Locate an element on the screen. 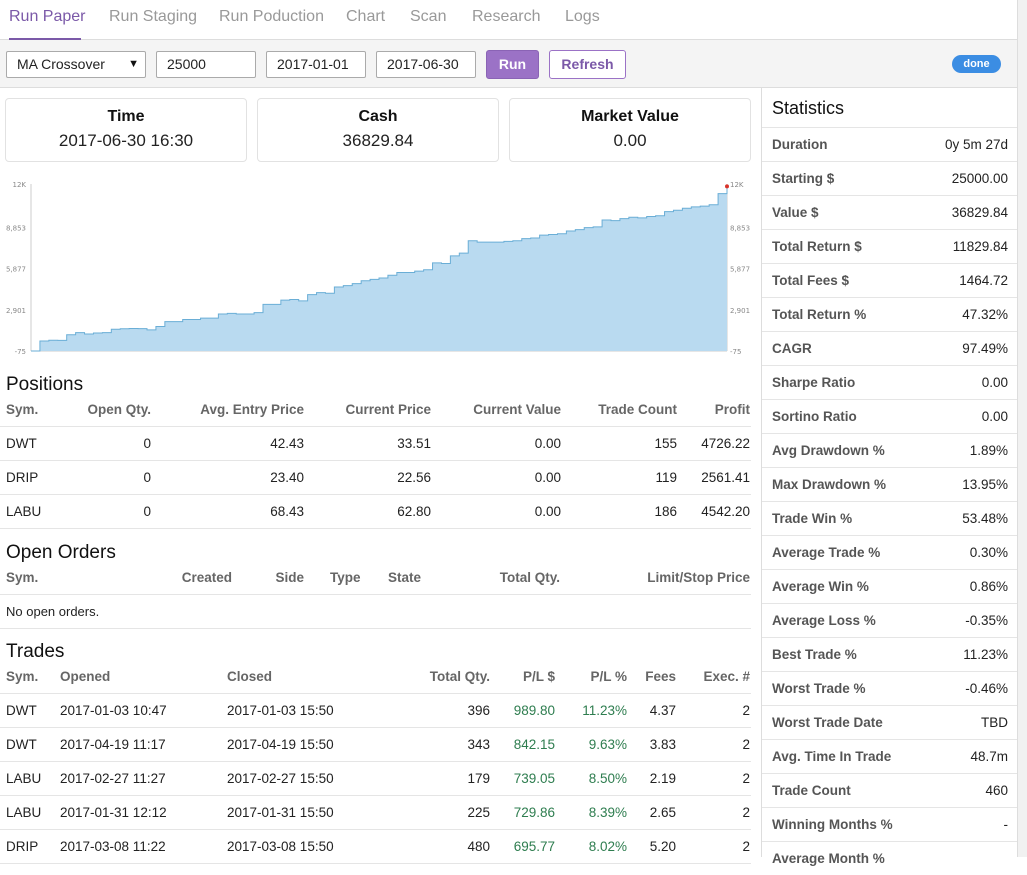 The height and width of the screenshot is (875, 1027). stat-label: Sortino Ratio is located at coordinates (814, 416).